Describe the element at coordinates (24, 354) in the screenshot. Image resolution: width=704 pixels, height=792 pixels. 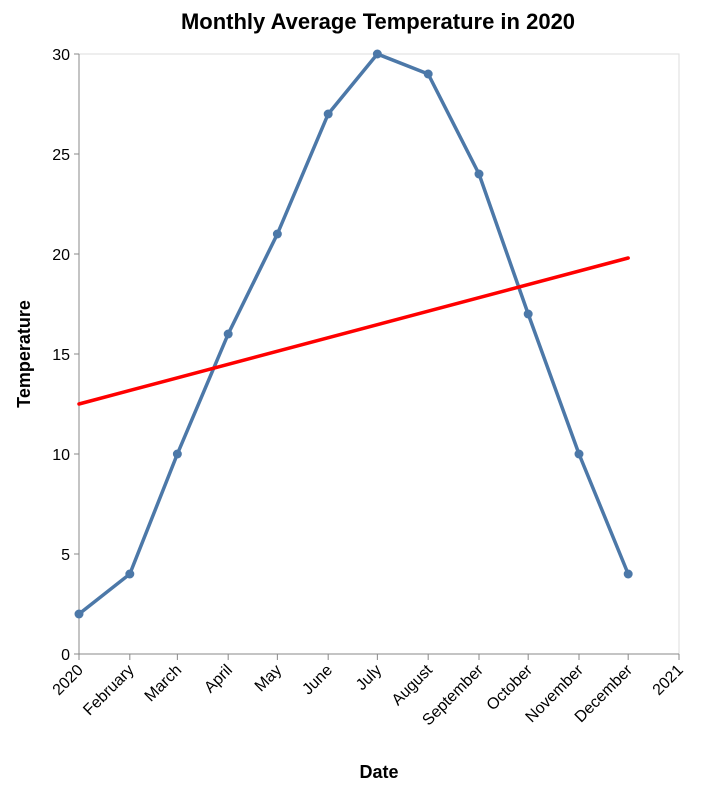
I see `y-axis-title: Temperature` at that location.